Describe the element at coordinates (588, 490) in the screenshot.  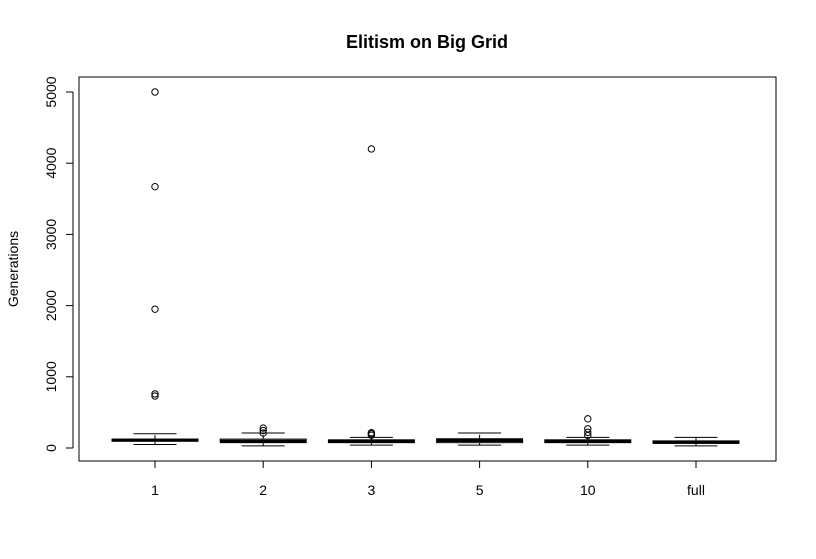
I see `x-tick-label: 10` at that location.